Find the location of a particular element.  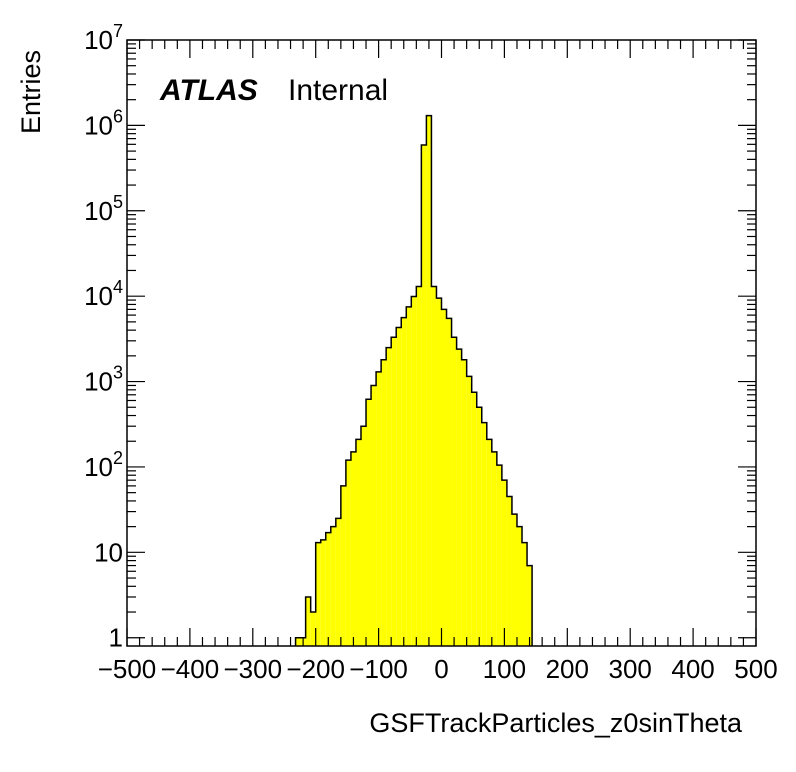

internal-label: Internal is located at coordinates (338, 90).